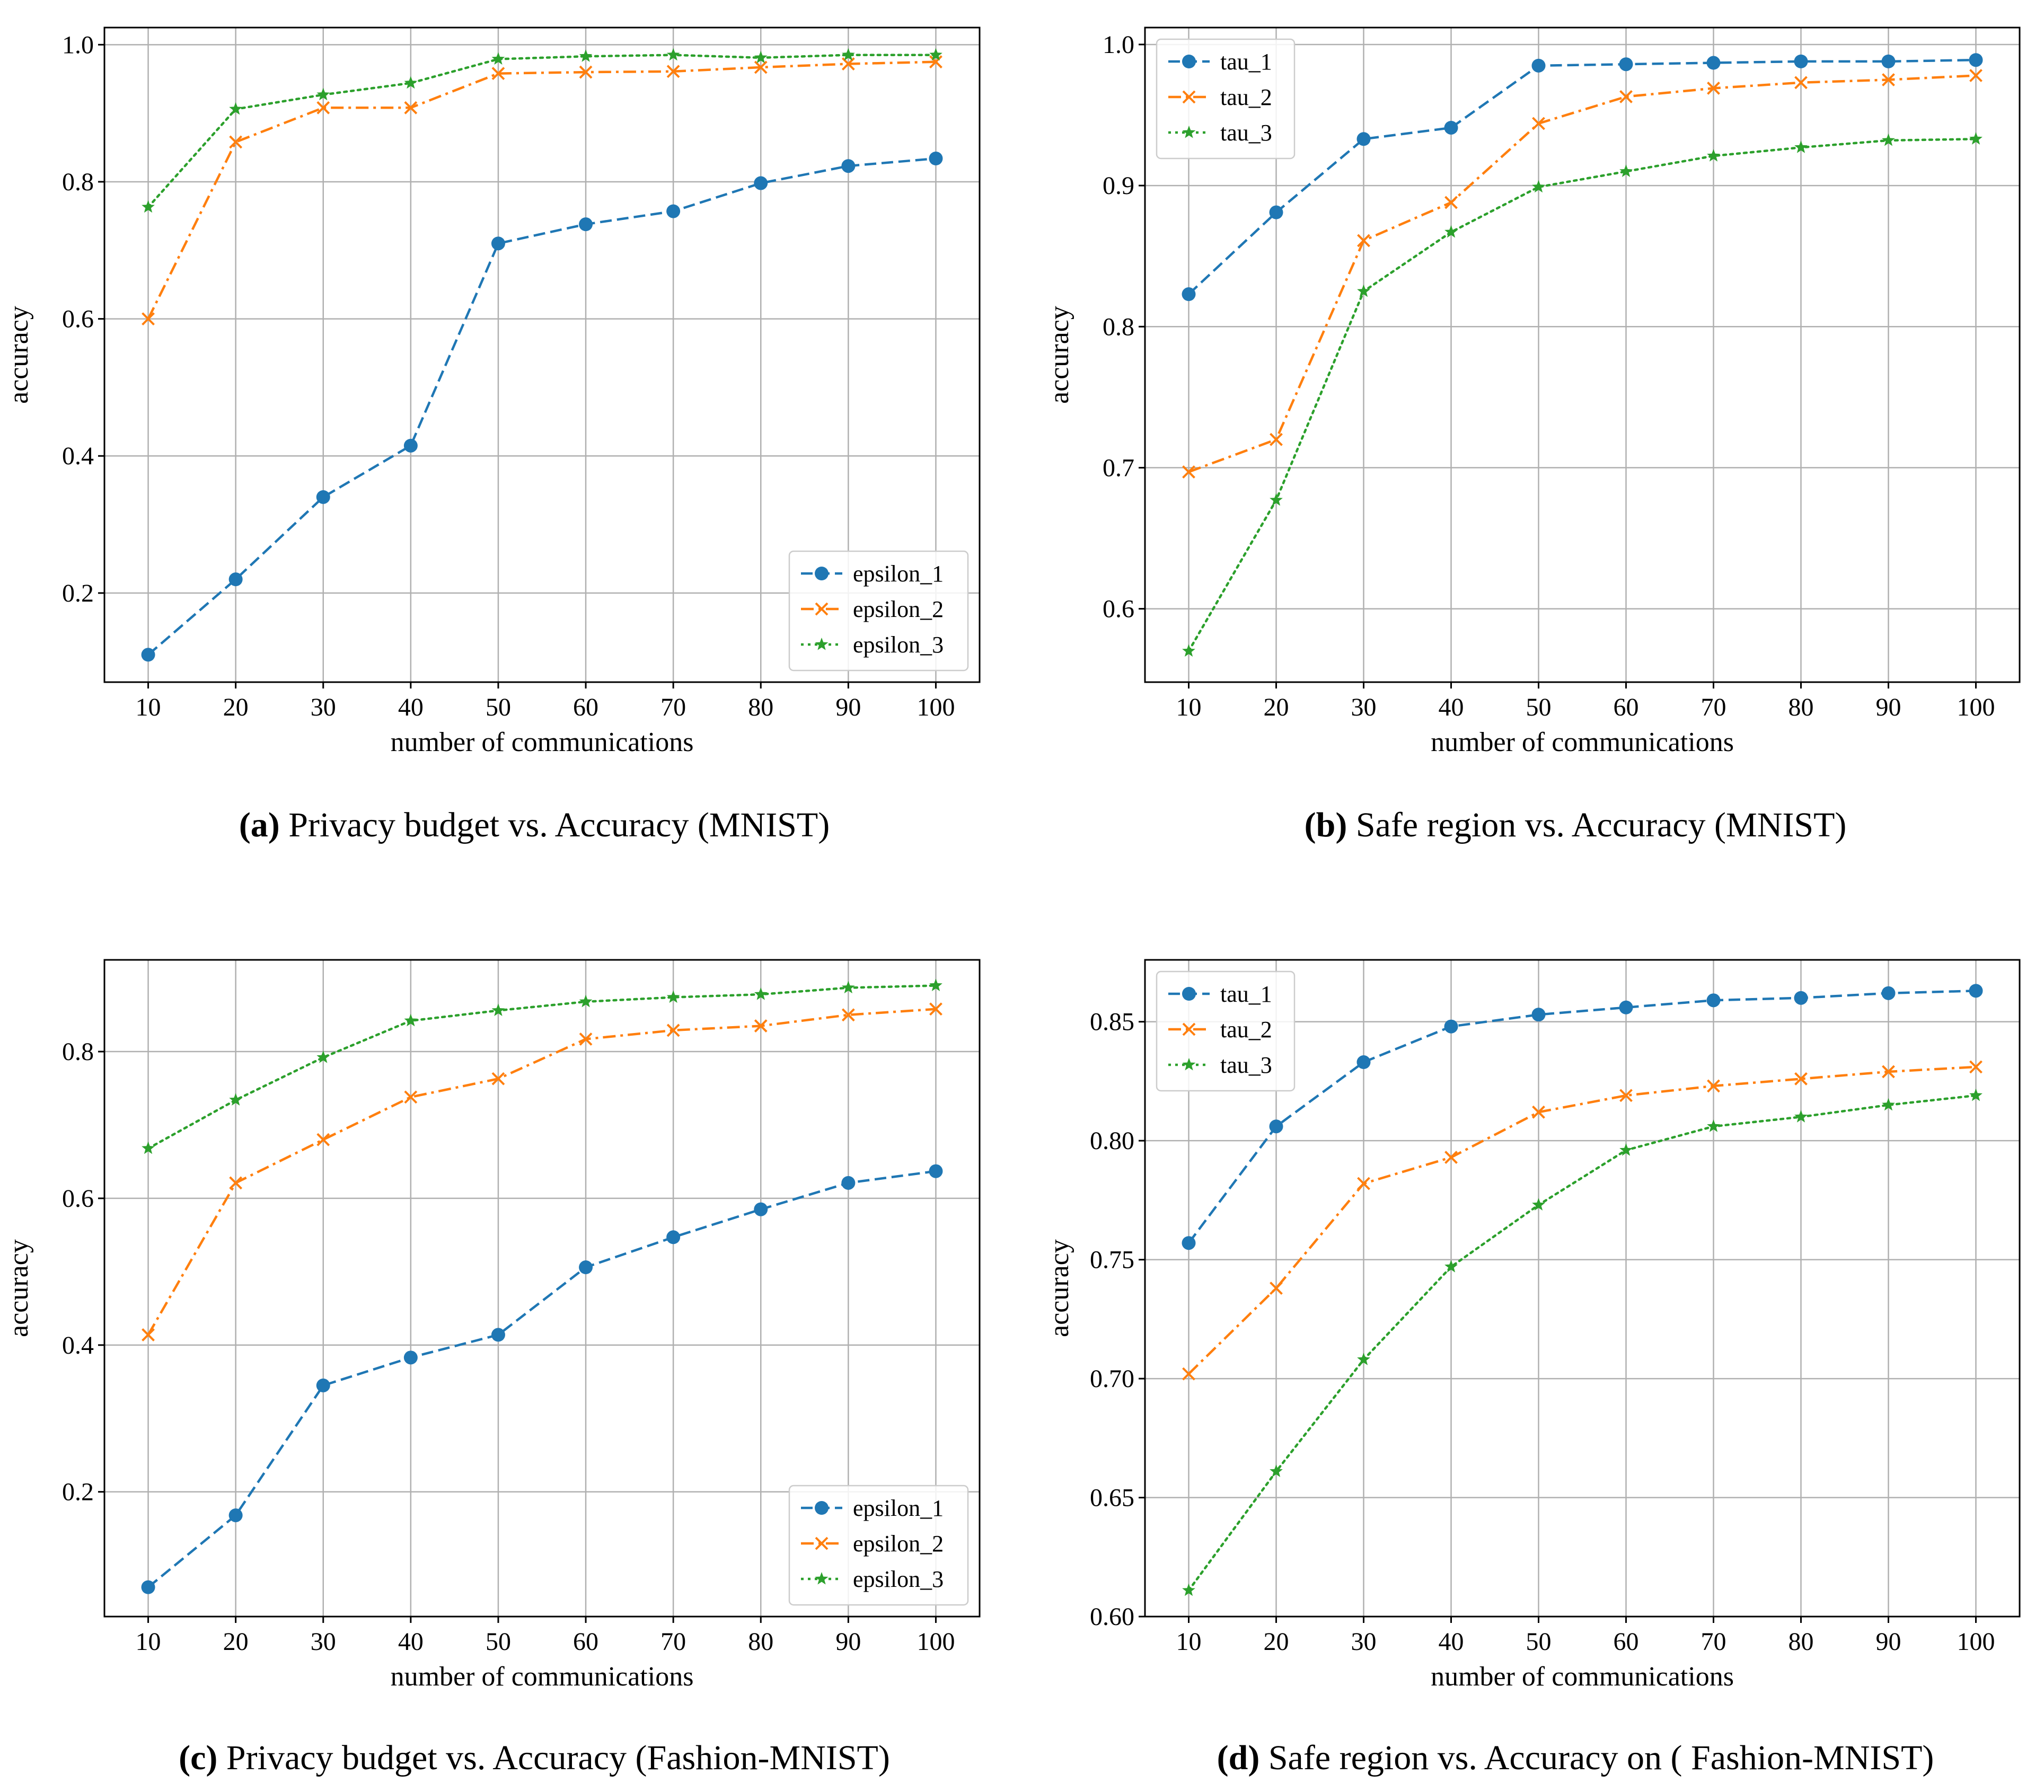 This screenshot has height=1792, width=2044. What do you see at coordinates (236, 1642) in the screenshot?
I see `x-tick-label: 20` at bounding box center [236, 1642].